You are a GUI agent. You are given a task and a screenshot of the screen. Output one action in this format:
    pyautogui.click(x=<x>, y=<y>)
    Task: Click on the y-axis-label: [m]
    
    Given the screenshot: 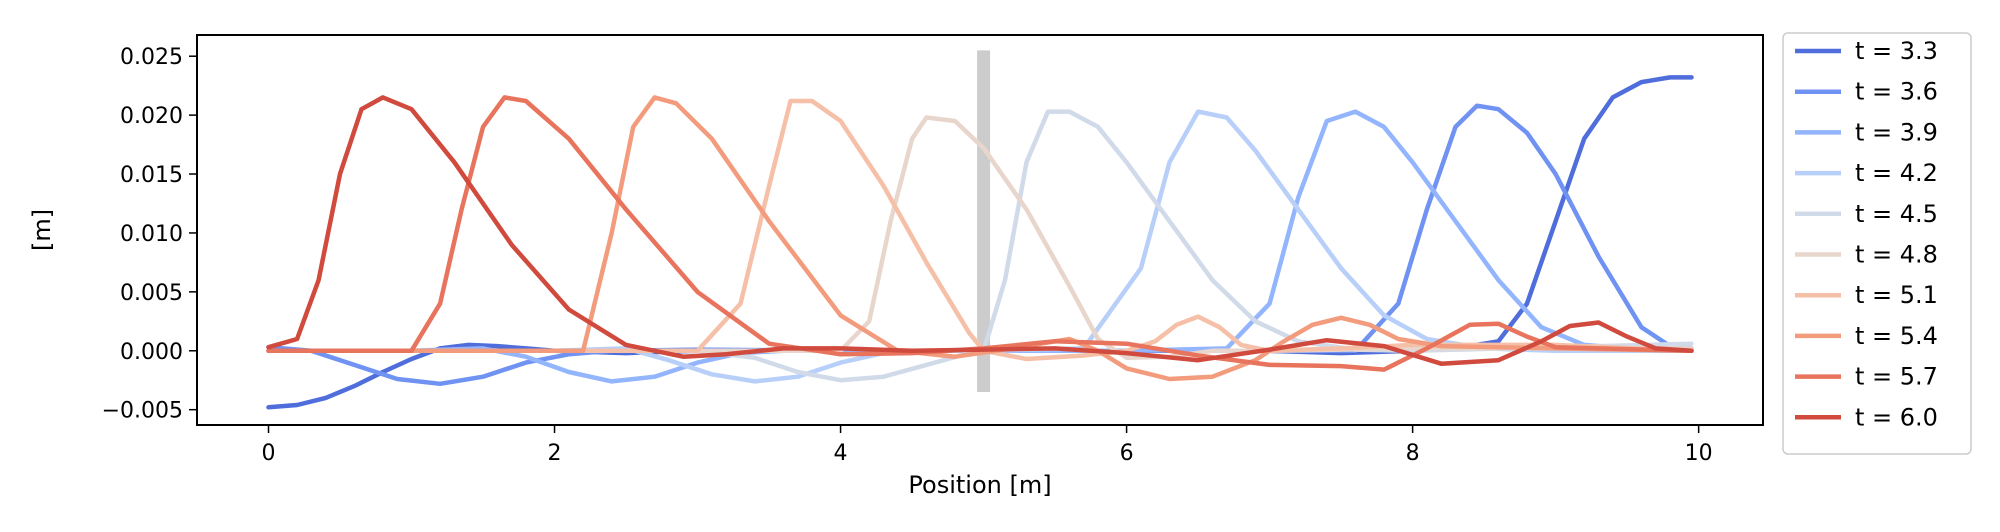 What is the action you would take?
    pyautogui.click(x=42, y=230)
    